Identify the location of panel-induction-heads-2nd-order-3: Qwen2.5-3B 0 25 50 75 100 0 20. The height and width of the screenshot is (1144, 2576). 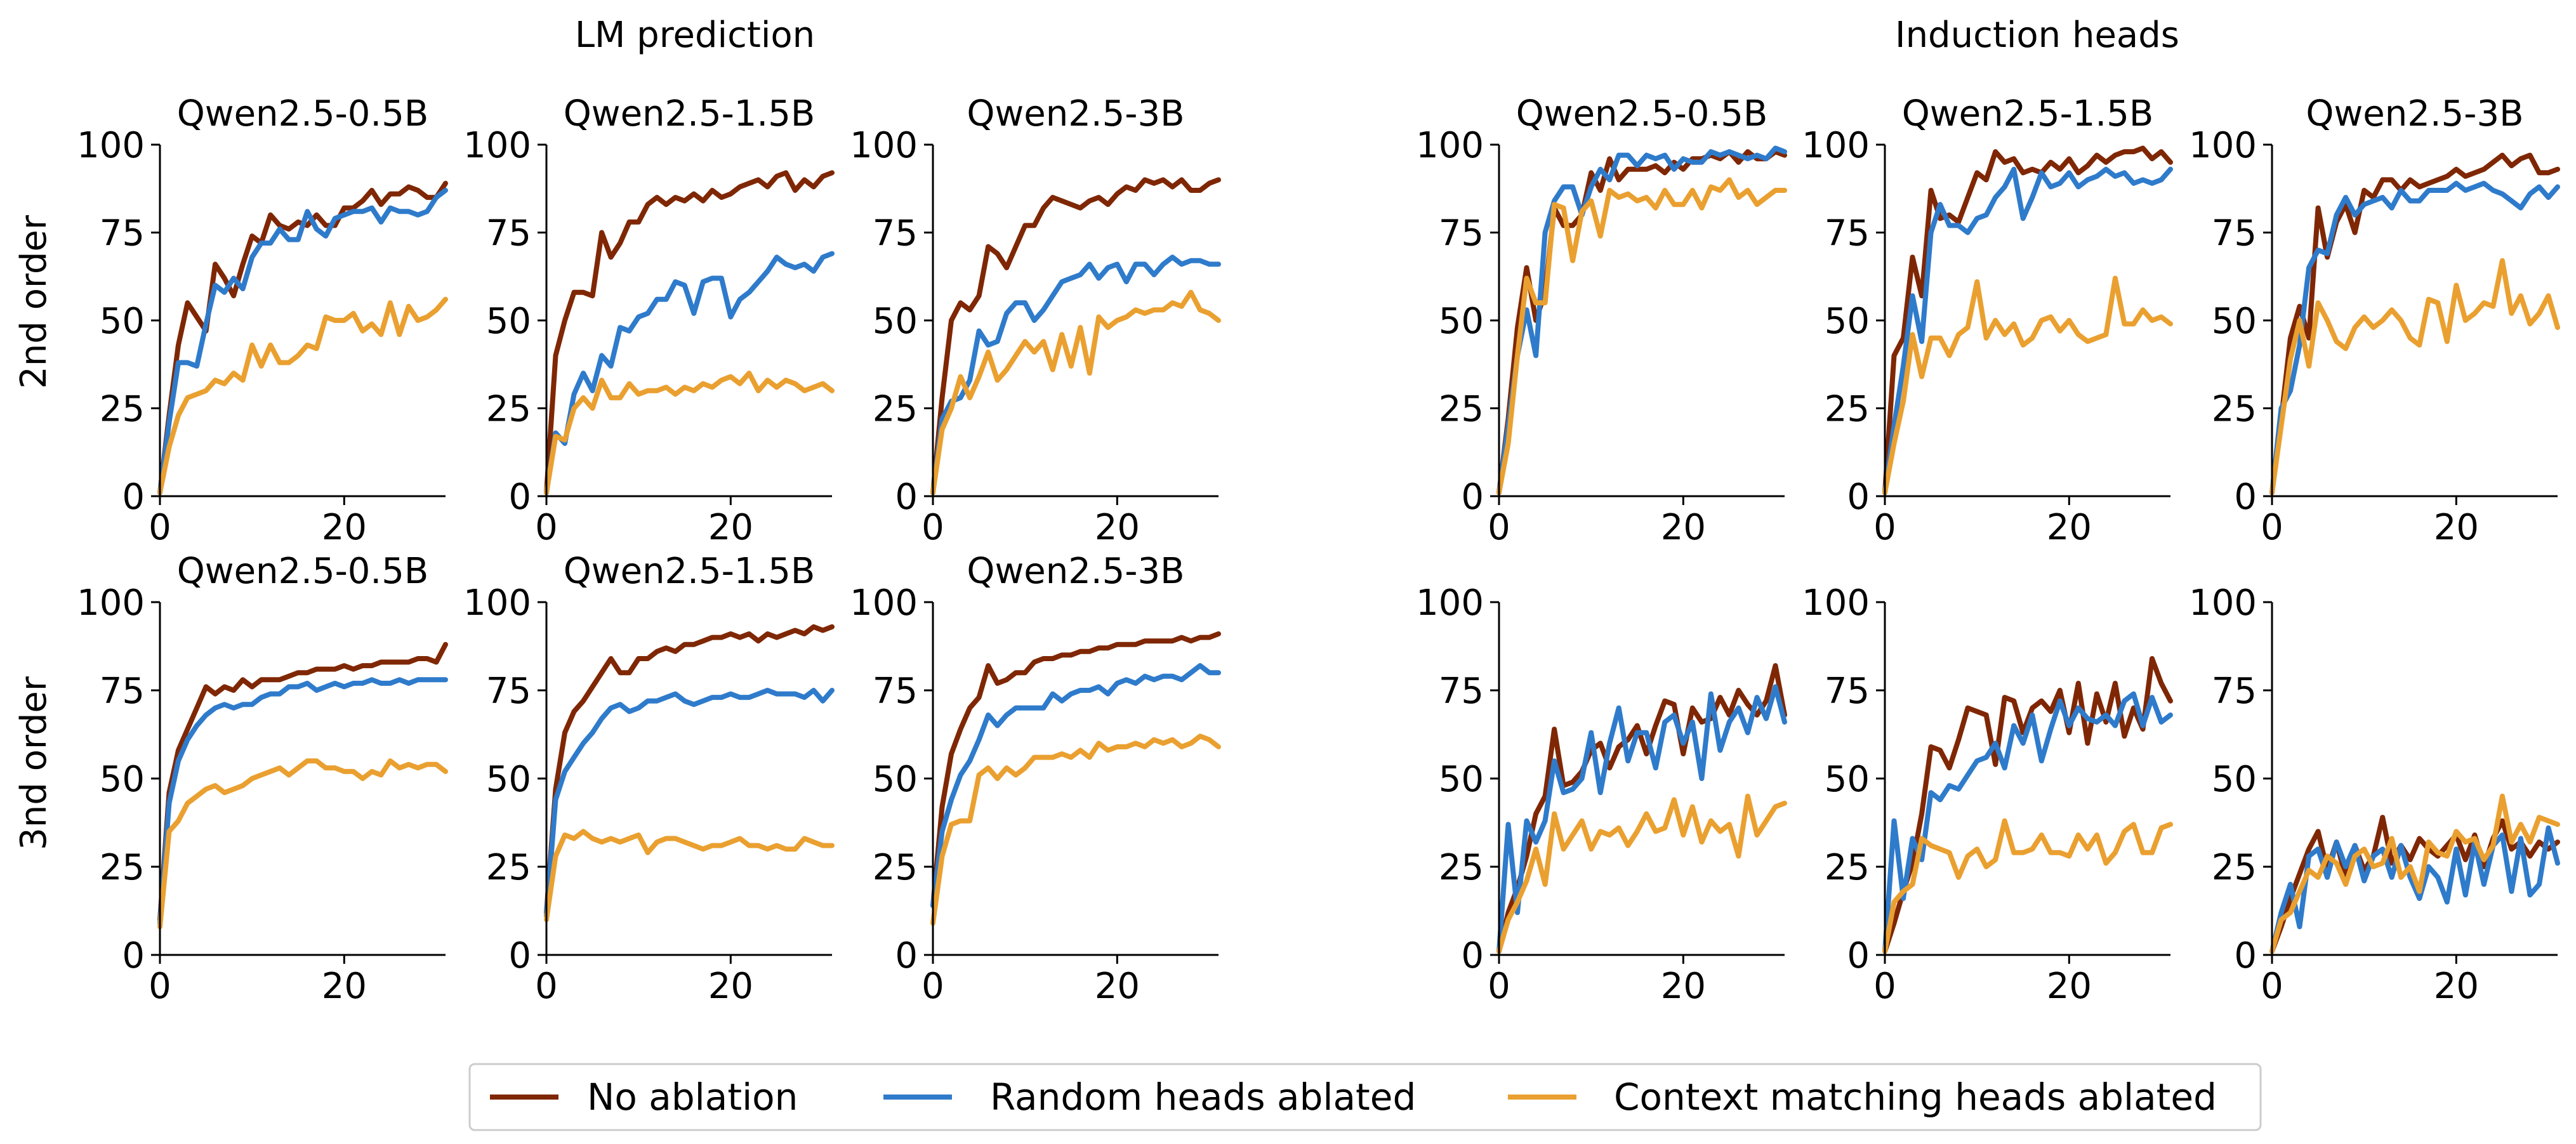
(2374, 320).